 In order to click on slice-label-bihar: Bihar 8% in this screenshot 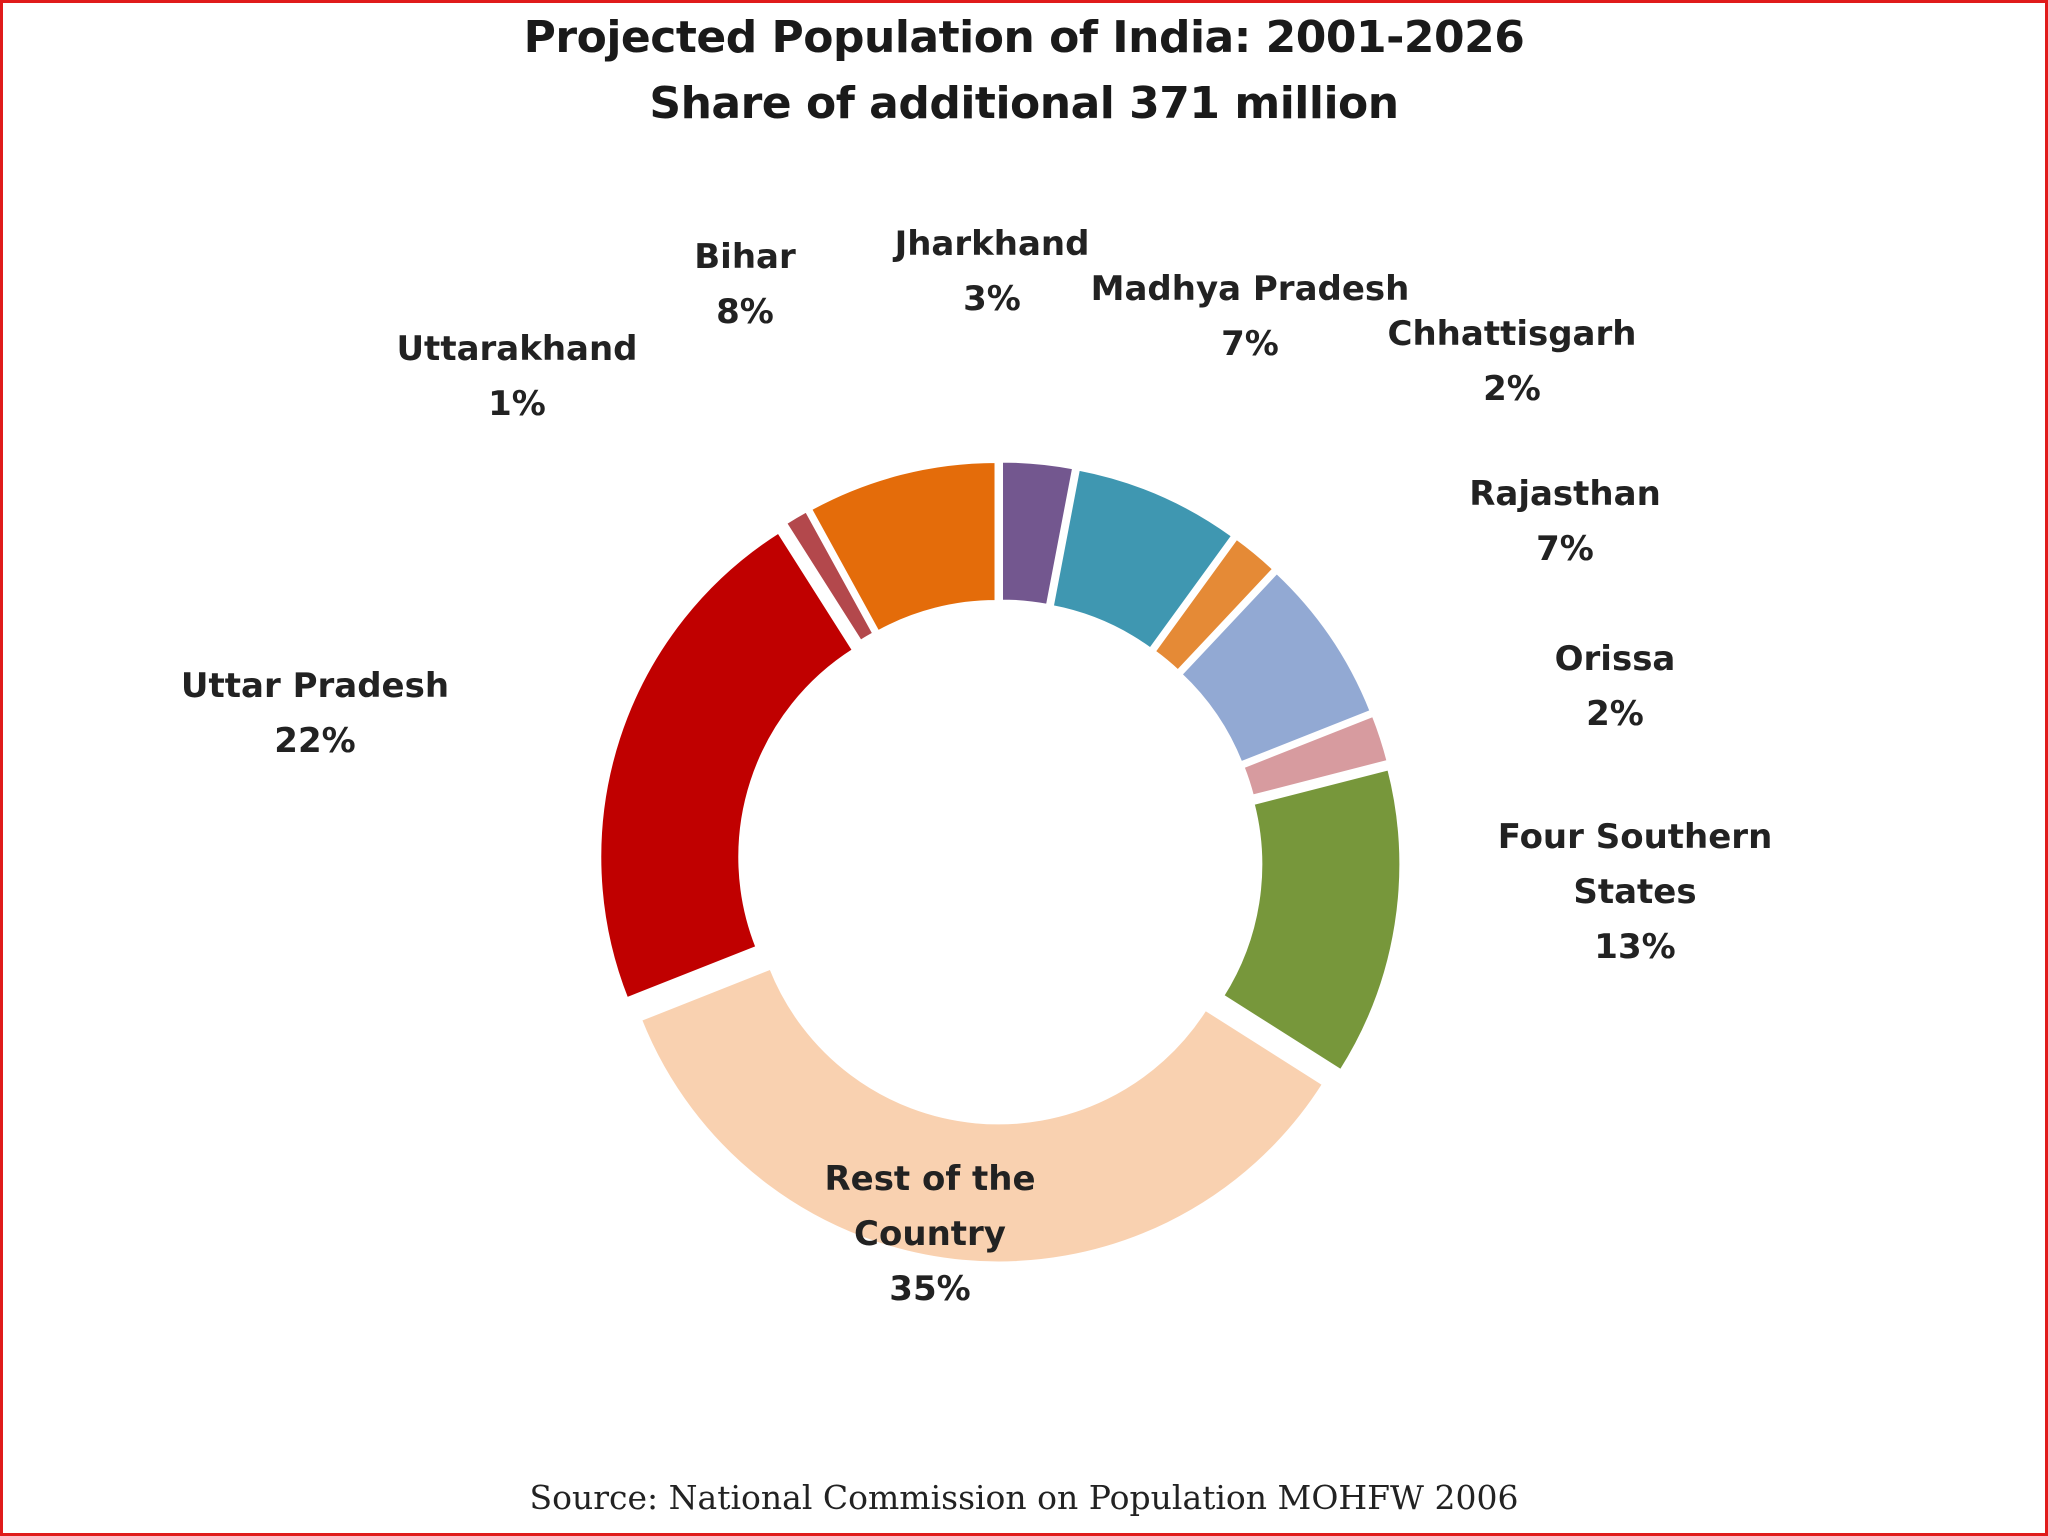, I will do `click(745, 284)`.